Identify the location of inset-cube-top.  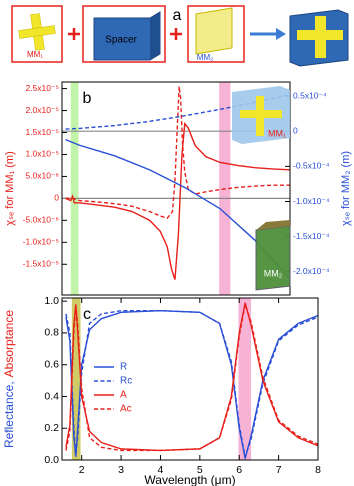
(273, 225).